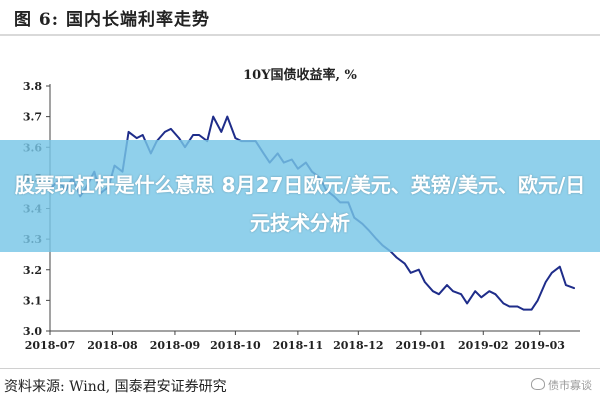 The image size is (600, 401). What do you see at coordinates (483, 345) in the screenshot?
I see `x-tick-label: 2019-02` at bounding box center [483, 345].